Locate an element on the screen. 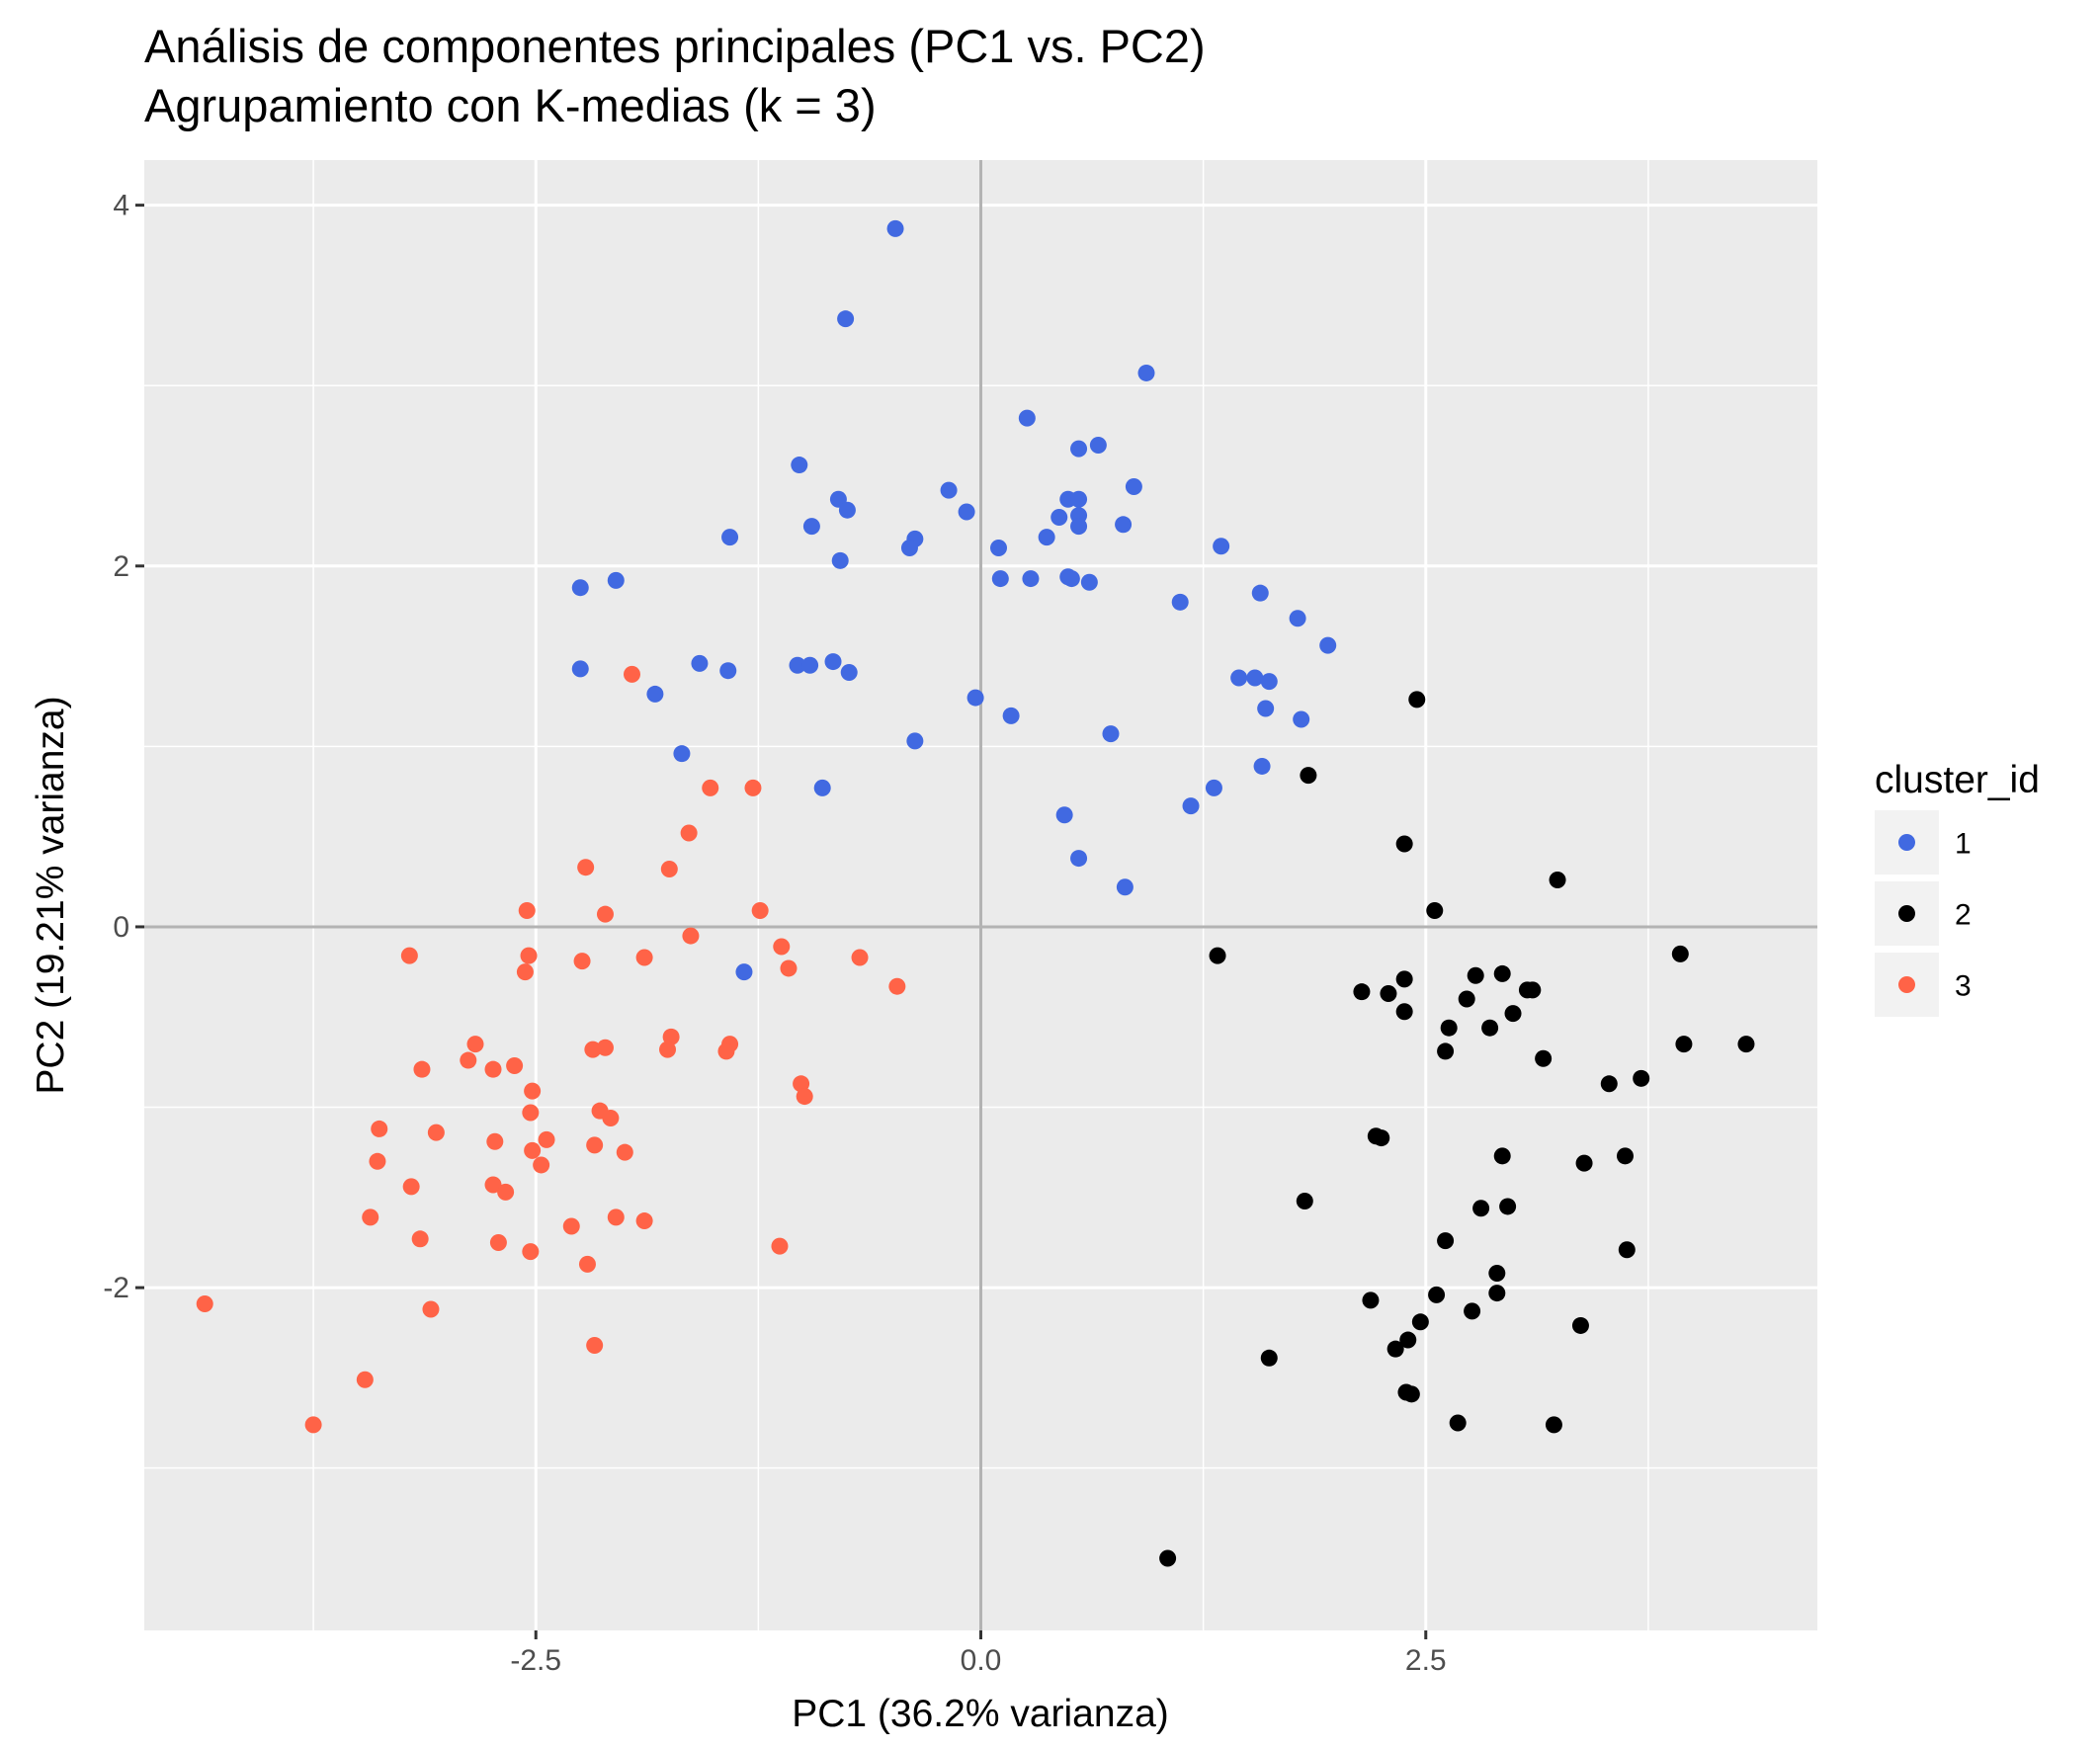  x-axis: -2.5 0.0 2.5 is located at coordinates (978, 1653).